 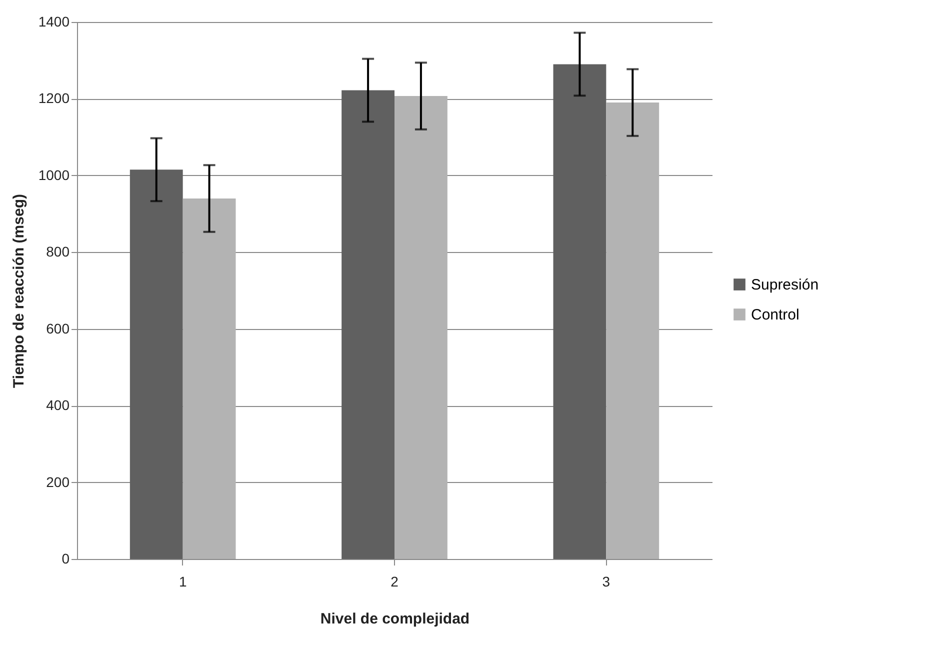 What do you see at coordinates (606, 582) in the screenshot?
I see `x-tick-label: 3` at bounding box center [606, 582].